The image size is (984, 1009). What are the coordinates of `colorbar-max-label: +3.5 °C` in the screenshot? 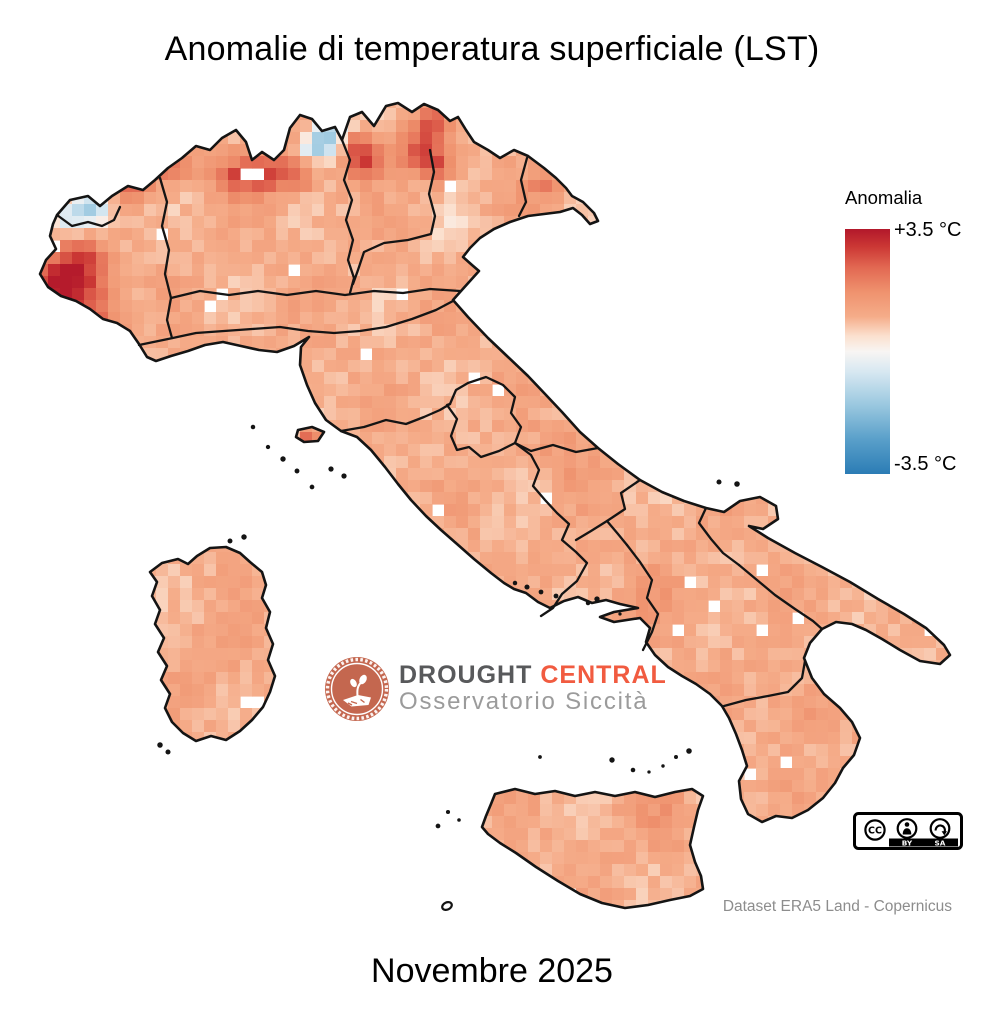 It's located at (928, 230).